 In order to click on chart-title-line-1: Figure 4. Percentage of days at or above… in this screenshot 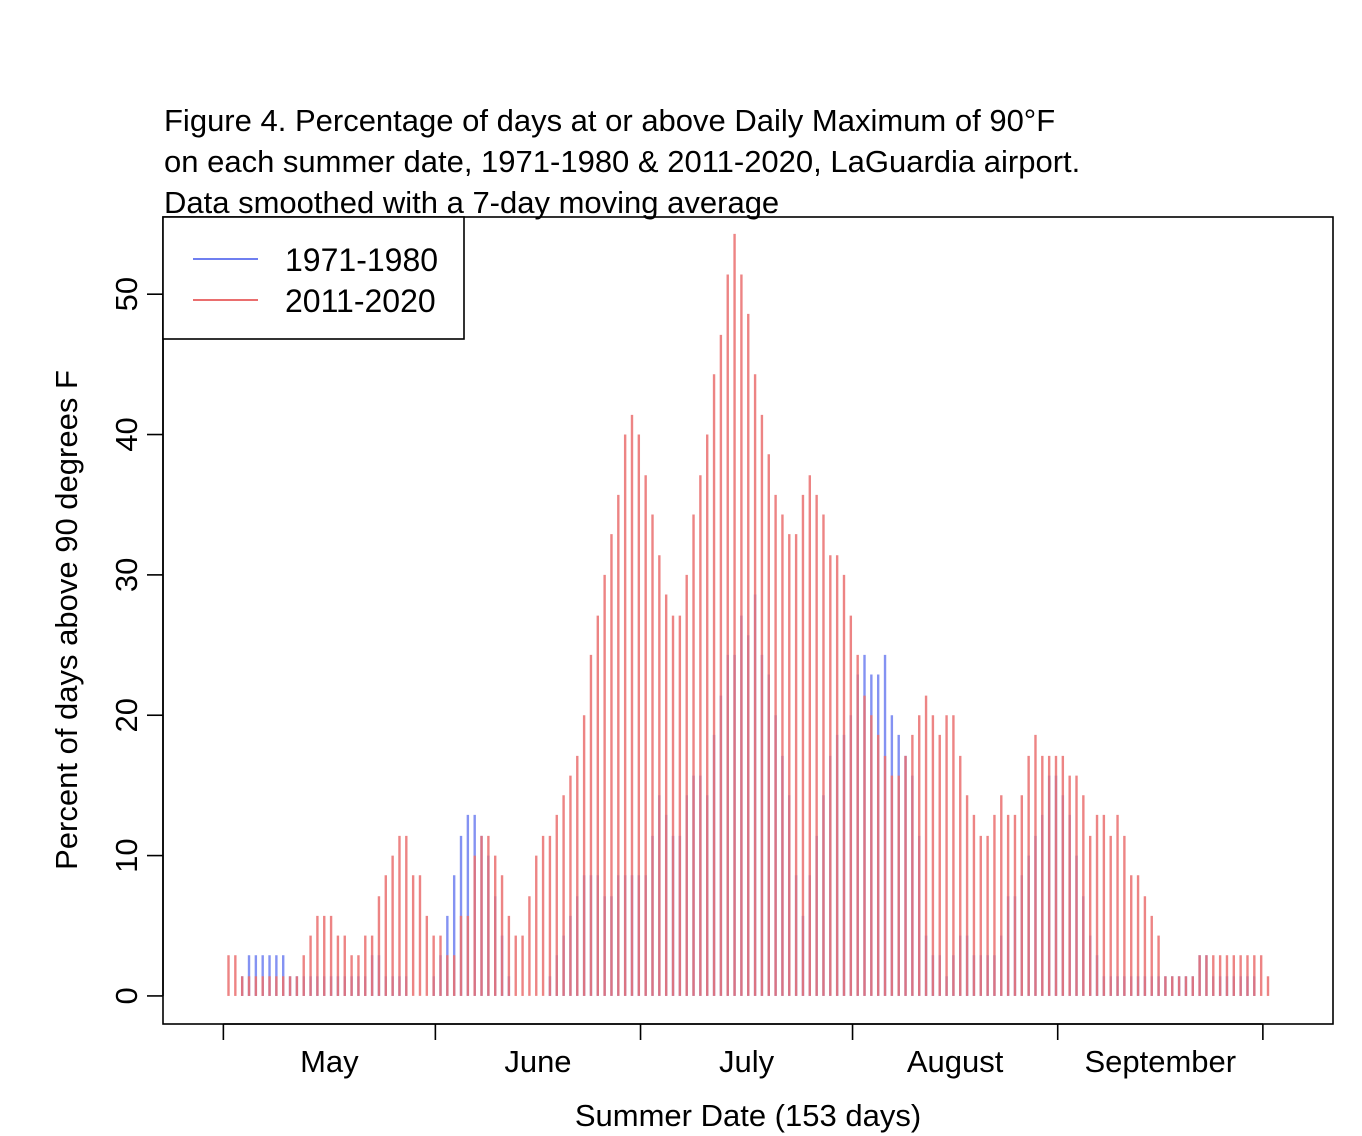, I will do `click(610, 120)`.